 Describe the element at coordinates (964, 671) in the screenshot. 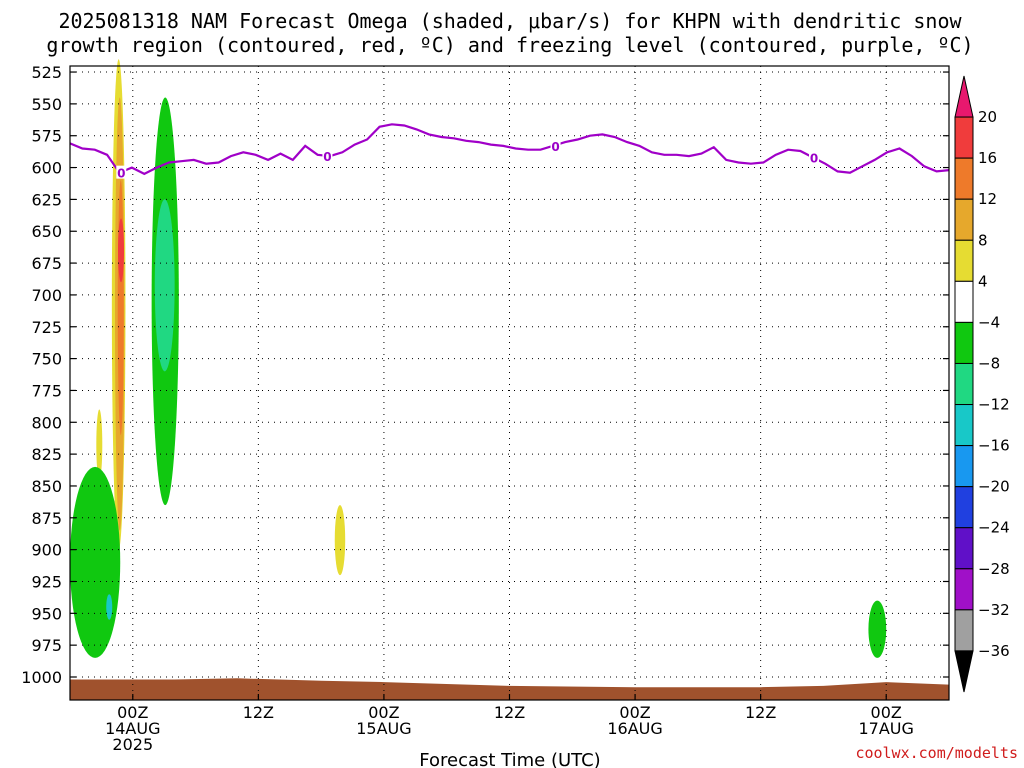

I see `colorbar-bottom-triangle` at that location.